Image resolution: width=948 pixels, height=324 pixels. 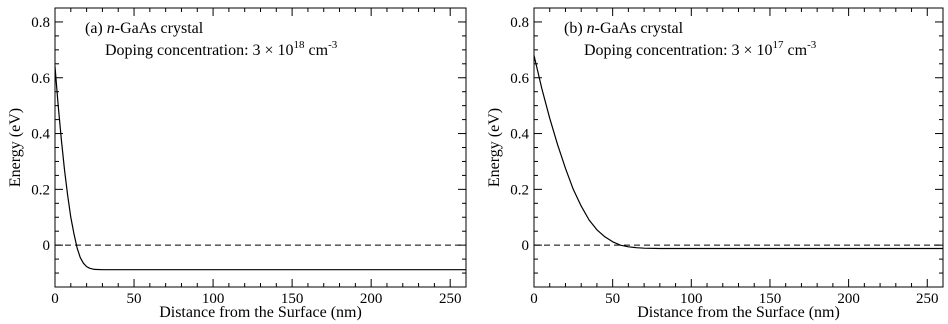 I want to click on panel-label: (a), so click(x=96, y=28).